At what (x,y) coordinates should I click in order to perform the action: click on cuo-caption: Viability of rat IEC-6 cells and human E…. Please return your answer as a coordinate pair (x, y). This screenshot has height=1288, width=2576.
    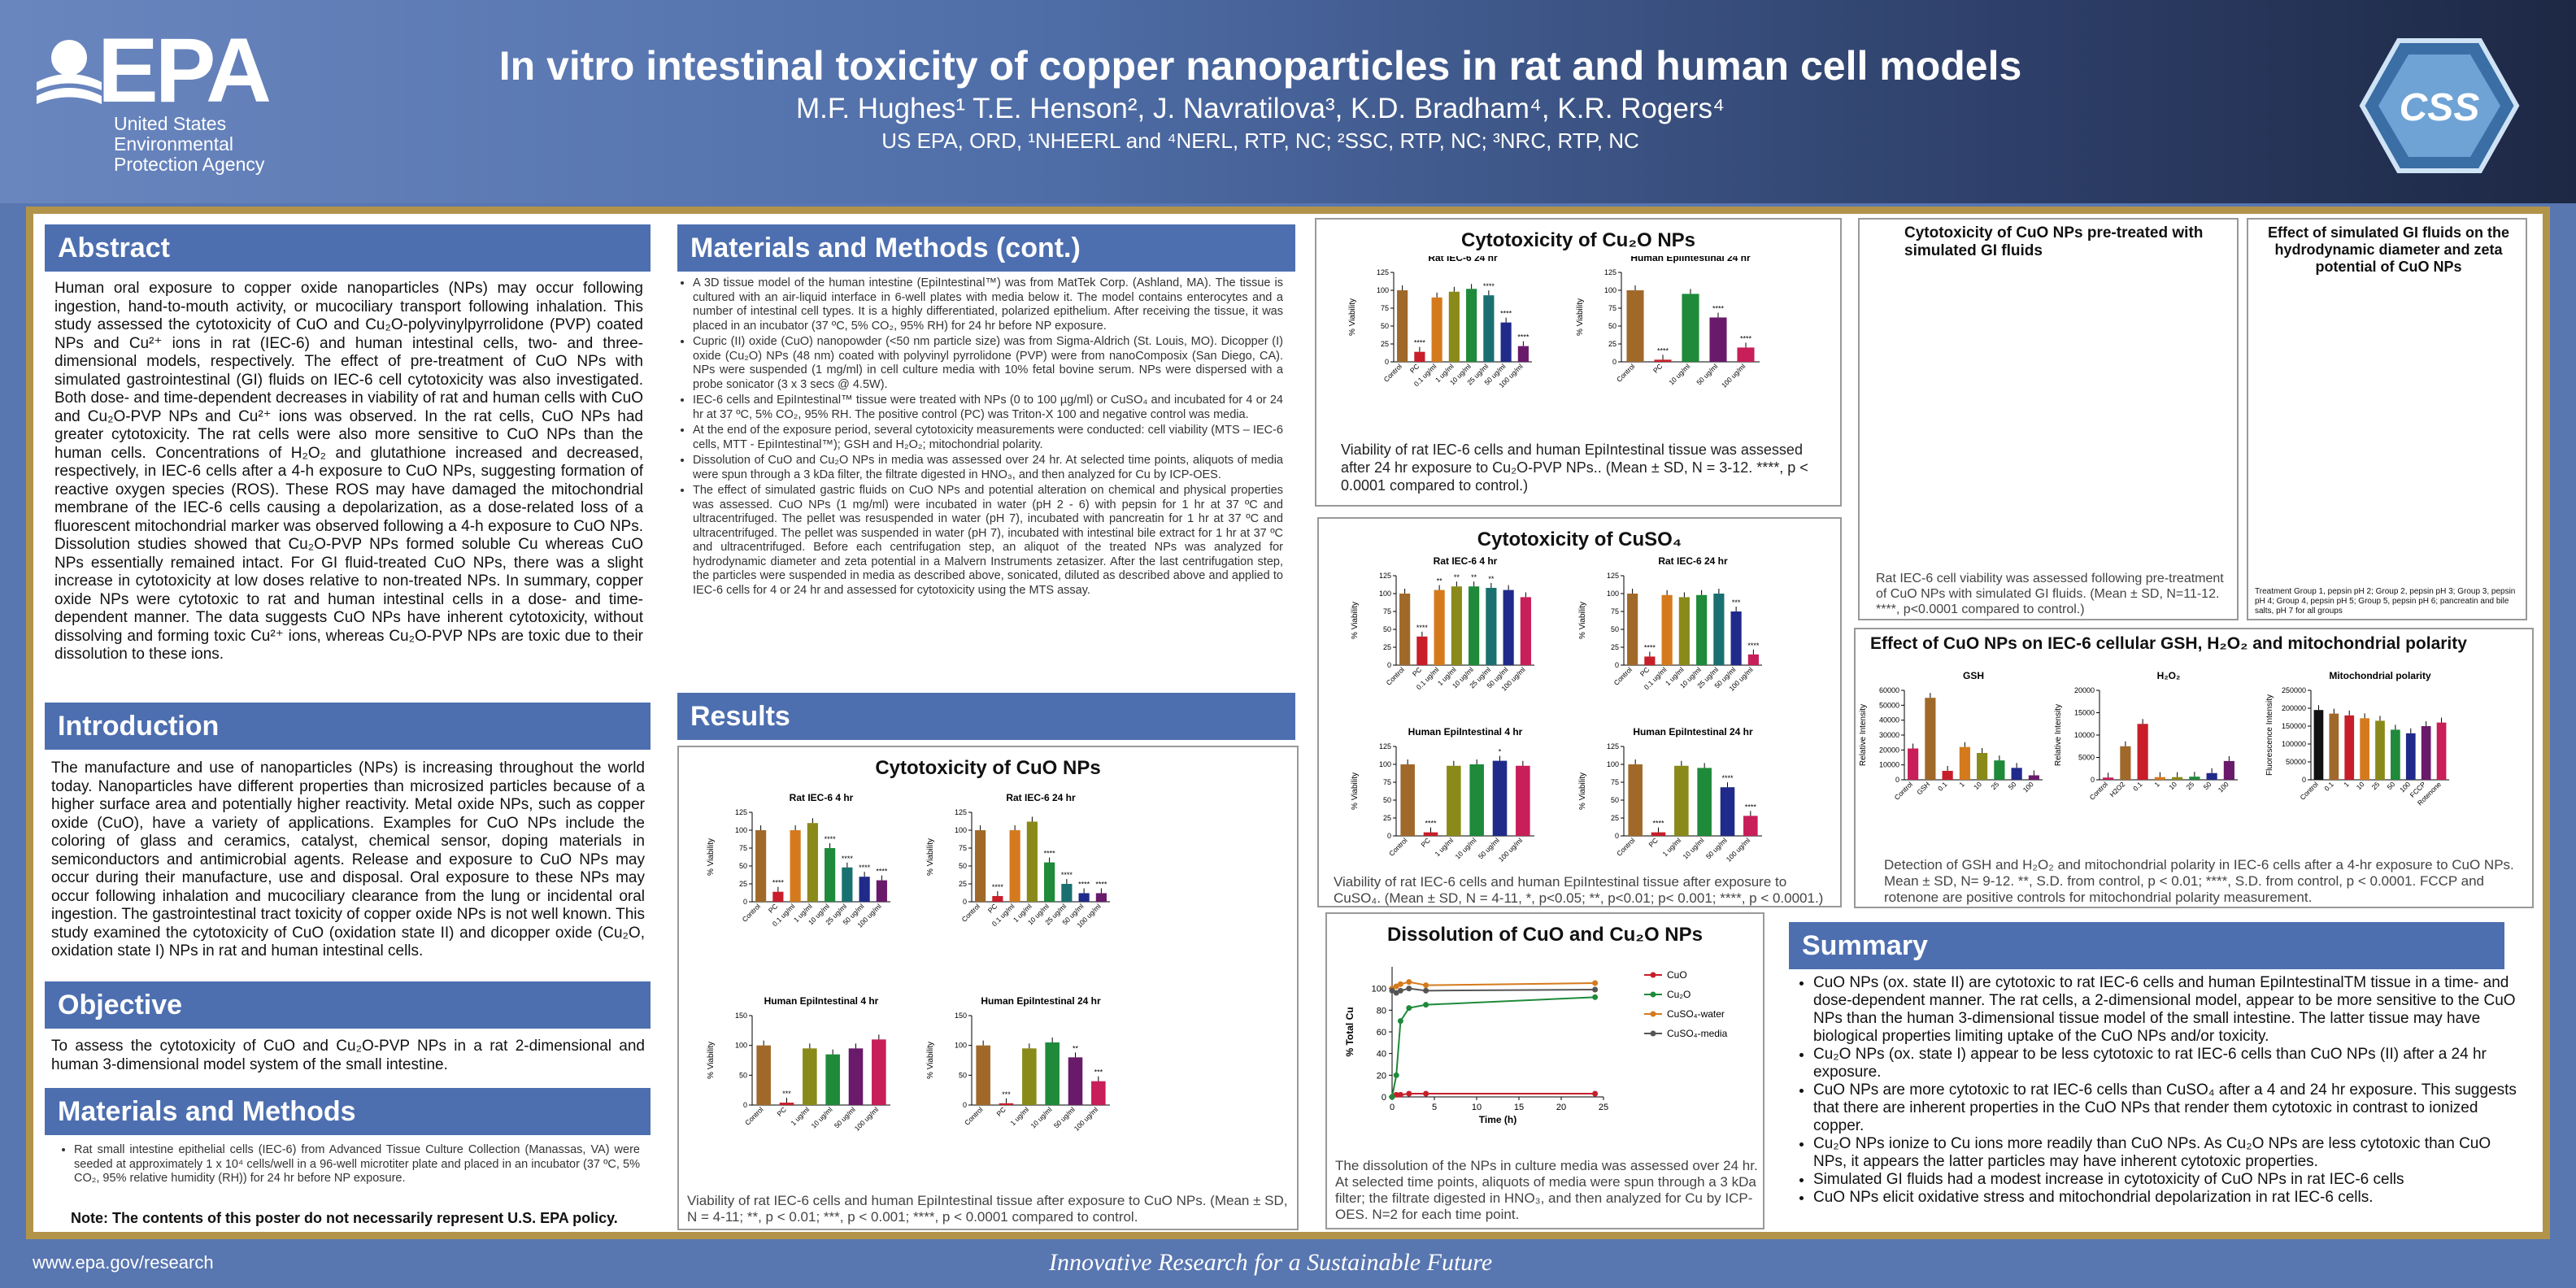
    Looking at the image, I should click on (988, 1209).